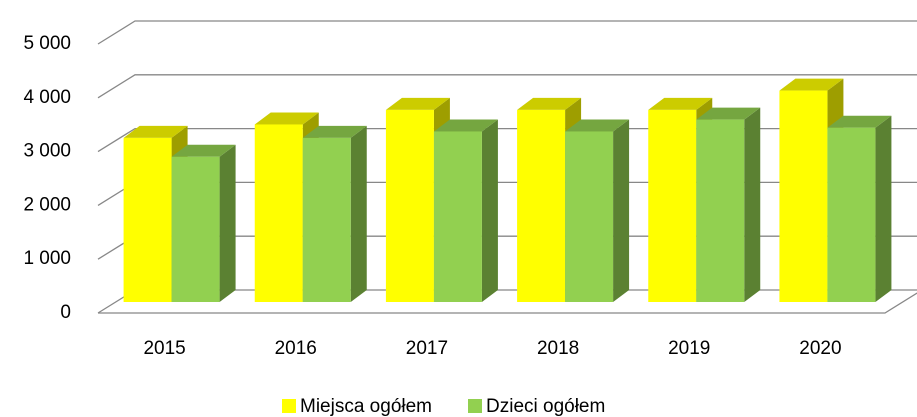 This screenshot has width=917, height=417. What do you see at coordinates (427, 348) in the screenshot?
I see `x-tick-label: 2017` at bounding box center [427, 348].